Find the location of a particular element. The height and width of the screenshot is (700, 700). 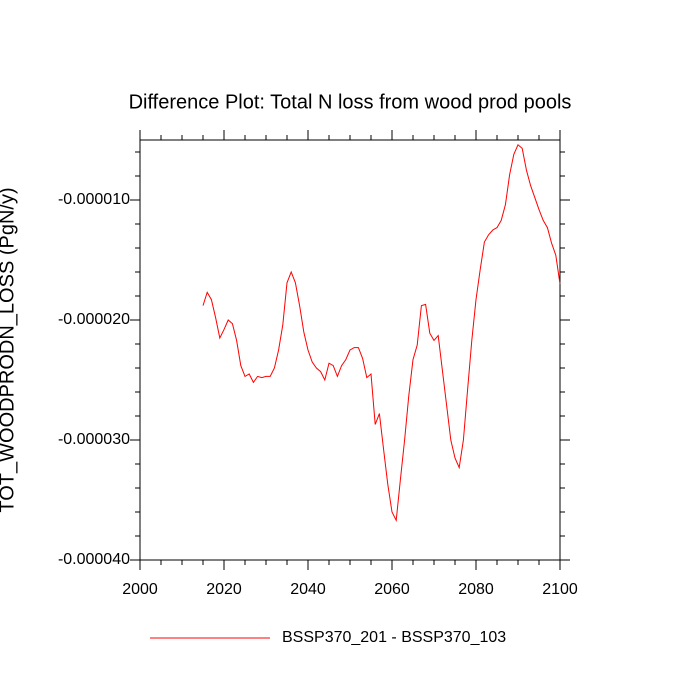

x-tick-label: 2060 is located at coordinates (392, 589).